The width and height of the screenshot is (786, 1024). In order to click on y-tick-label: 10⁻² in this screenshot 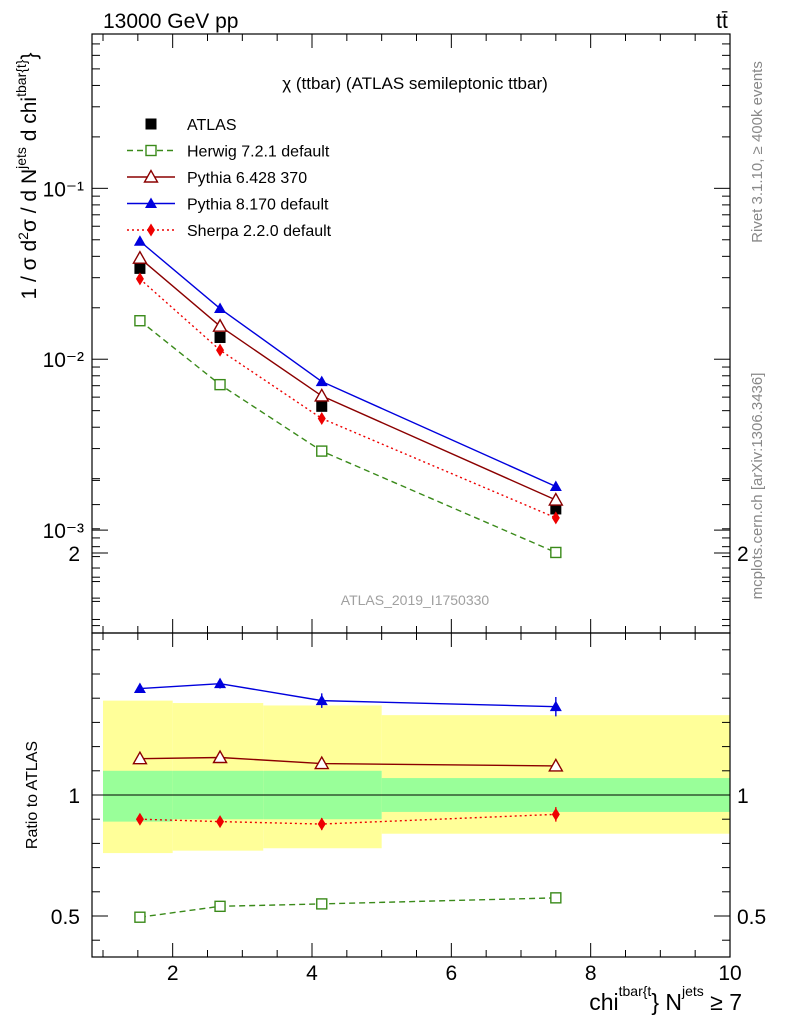, I will do `click(63, 360)`.